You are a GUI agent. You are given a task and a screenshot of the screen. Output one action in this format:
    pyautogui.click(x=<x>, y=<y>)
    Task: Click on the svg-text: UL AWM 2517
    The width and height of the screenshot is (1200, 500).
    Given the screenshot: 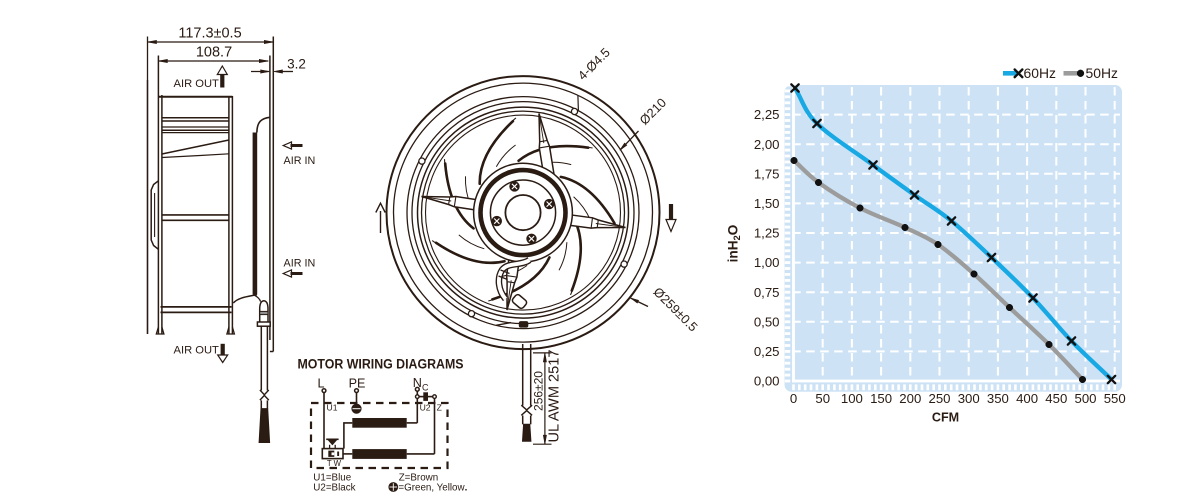 What is the action you would take?
    pyautogui.click(x=555, y=395)
    